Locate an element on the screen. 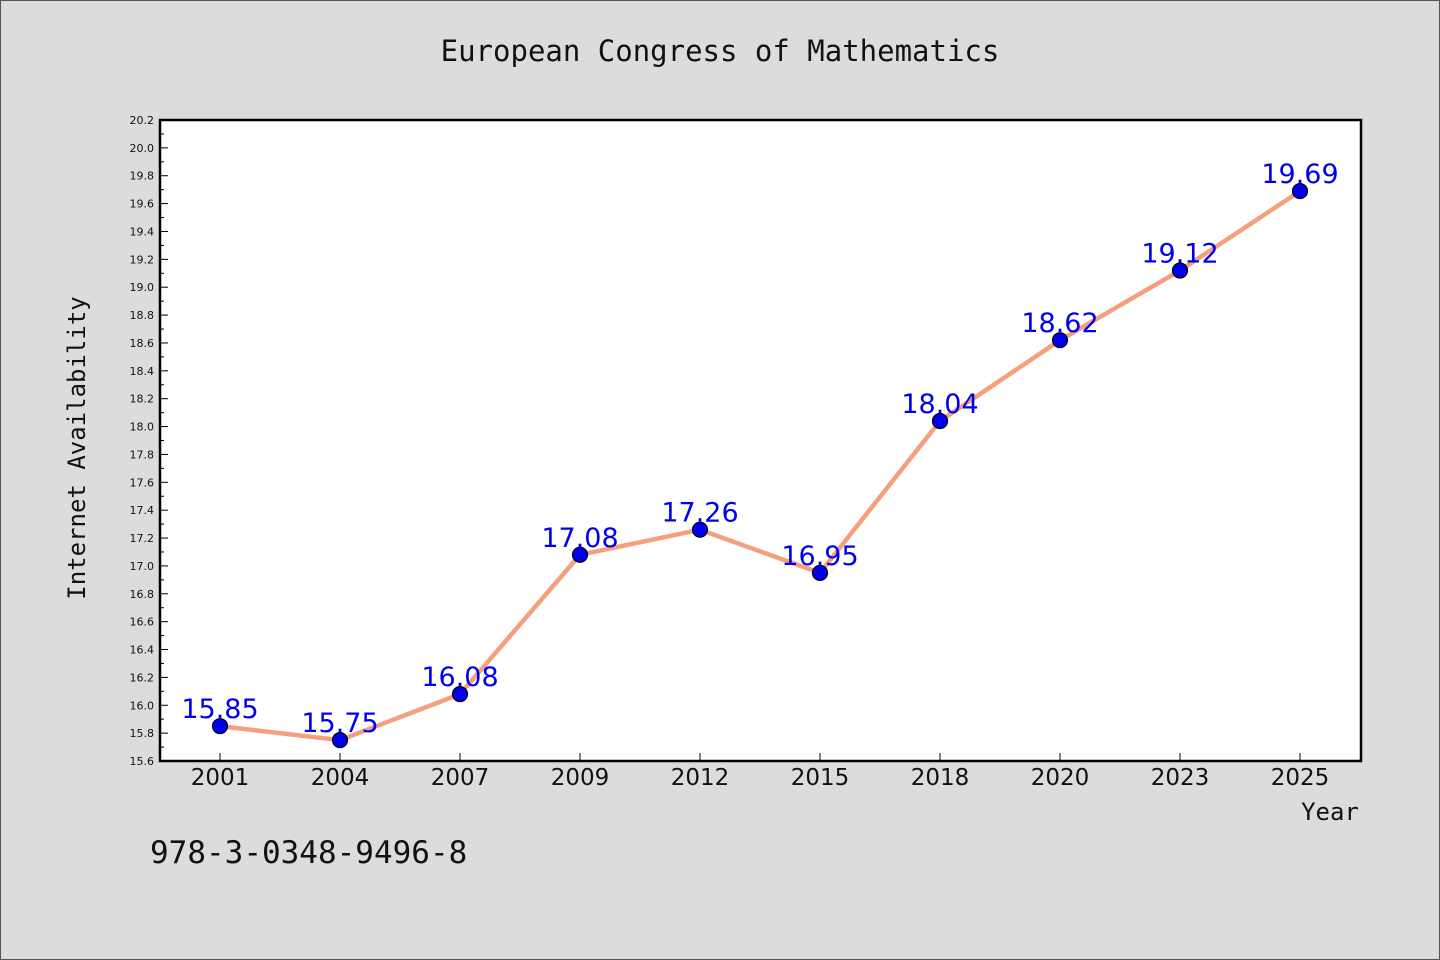  y-tick-label: 18.6 is located at coordinates (142, 343).